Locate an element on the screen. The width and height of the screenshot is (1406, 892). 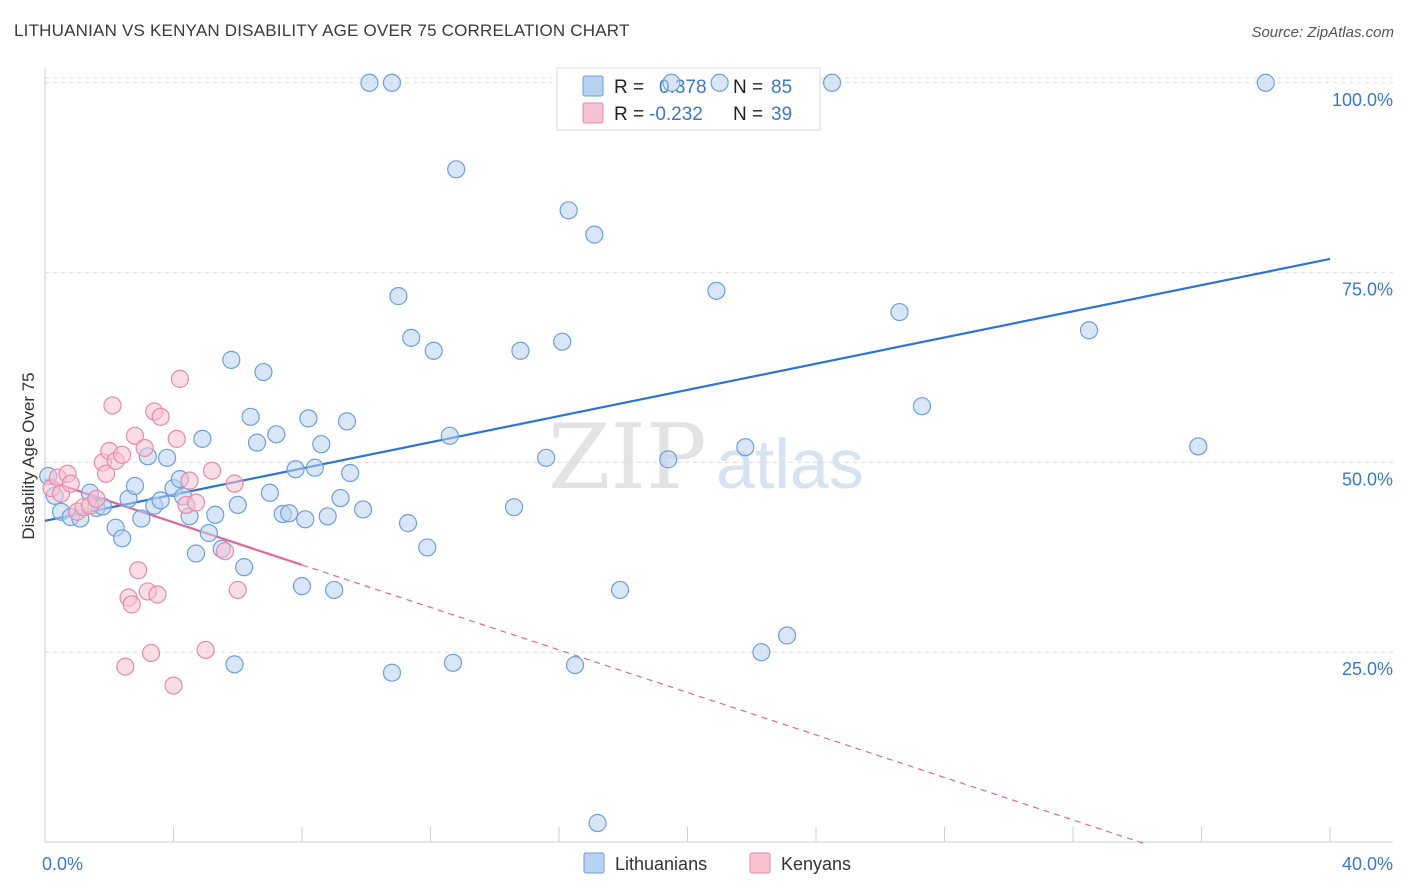
source-credit: Source: ZipAtlas.com is located at coordinates (1322, 32).